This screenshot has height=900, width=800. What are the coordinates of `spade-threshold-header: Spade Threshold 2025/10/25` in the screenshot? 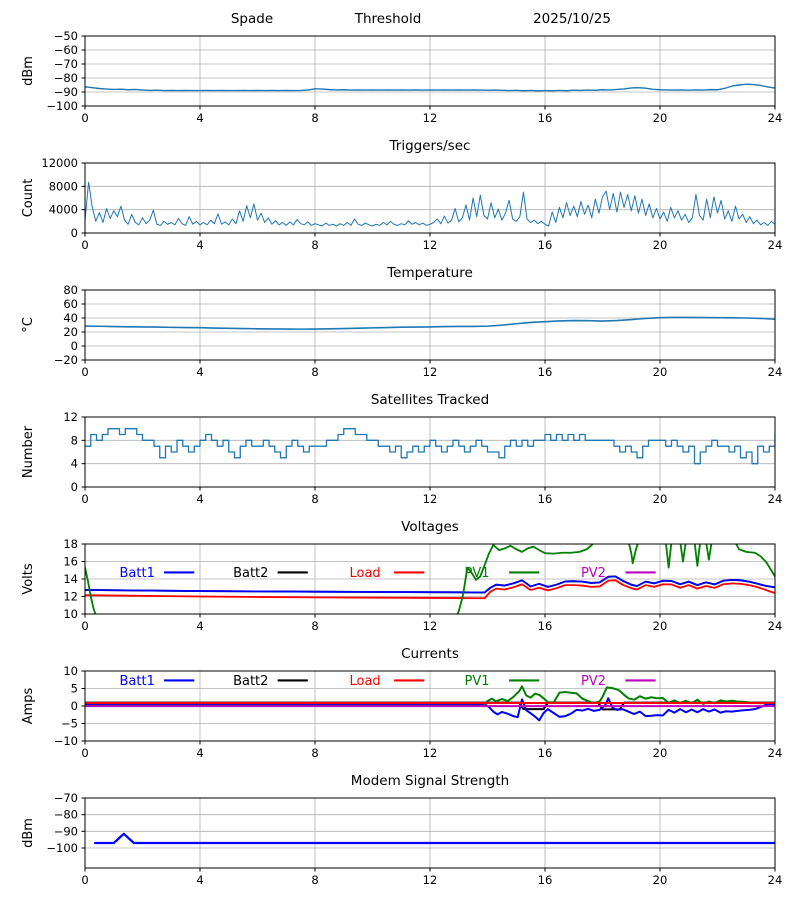 It's located at (400, 16).